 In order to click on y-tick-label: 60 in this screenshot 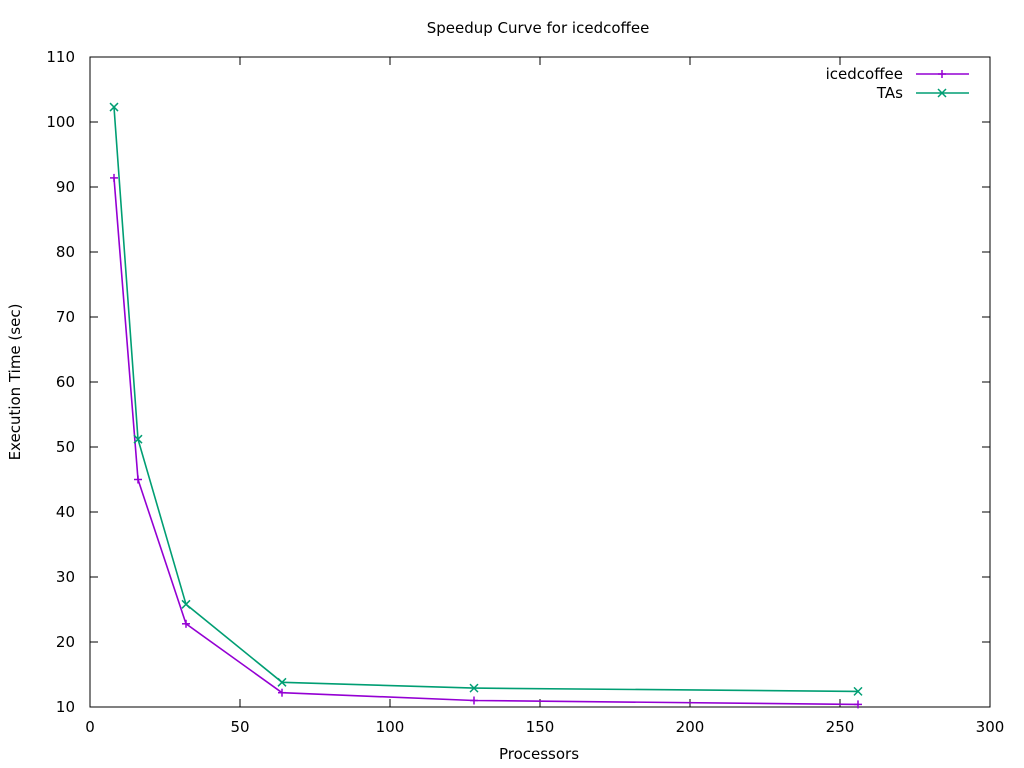, I will do `click(65, 382)`.